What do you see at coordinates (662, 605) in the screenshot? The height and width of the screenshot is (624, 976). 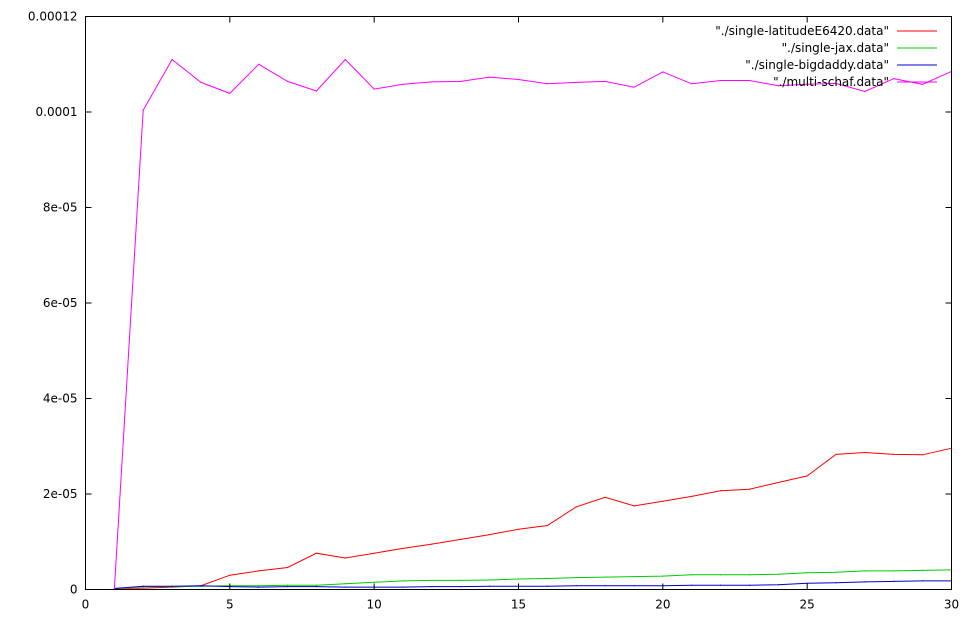 I see `x-tick-label: 20` at bounding box center [662, 605].